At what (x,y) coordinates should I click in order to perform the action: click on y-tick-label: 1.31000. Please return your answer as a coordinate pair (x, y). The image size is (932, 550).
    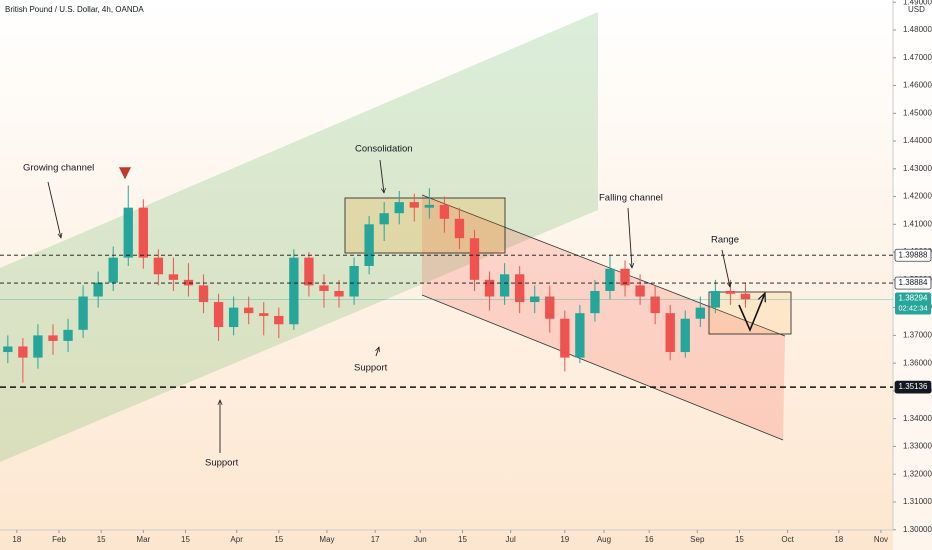
    Looking at the image, I should click on (917, 501).